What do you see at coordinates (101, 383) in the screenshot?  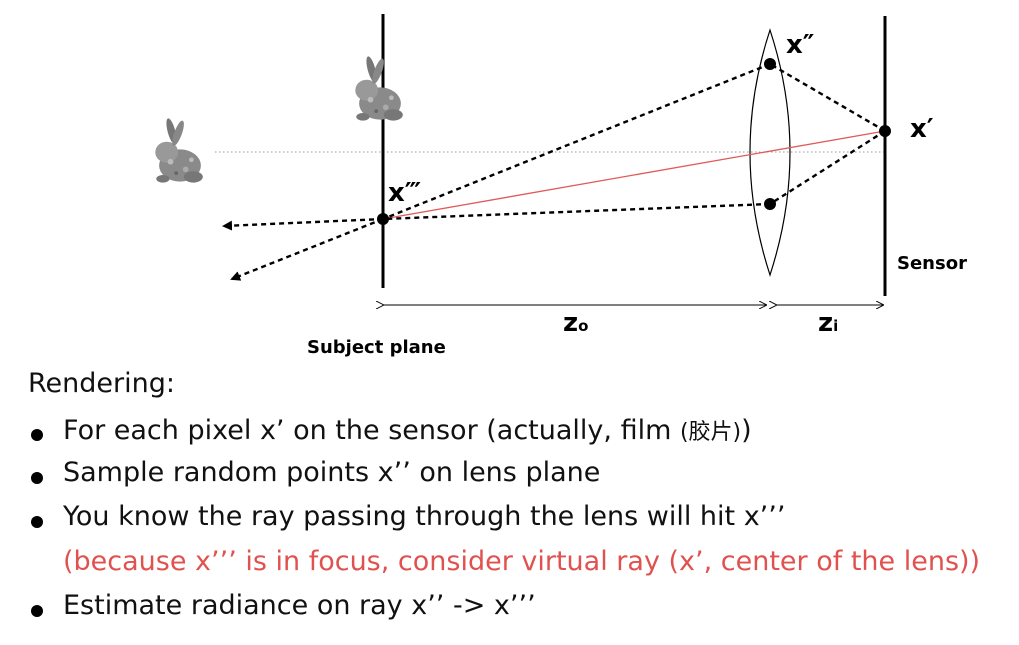 I see `rendering-heading: Rendering:` at bounding box center [101, 383].